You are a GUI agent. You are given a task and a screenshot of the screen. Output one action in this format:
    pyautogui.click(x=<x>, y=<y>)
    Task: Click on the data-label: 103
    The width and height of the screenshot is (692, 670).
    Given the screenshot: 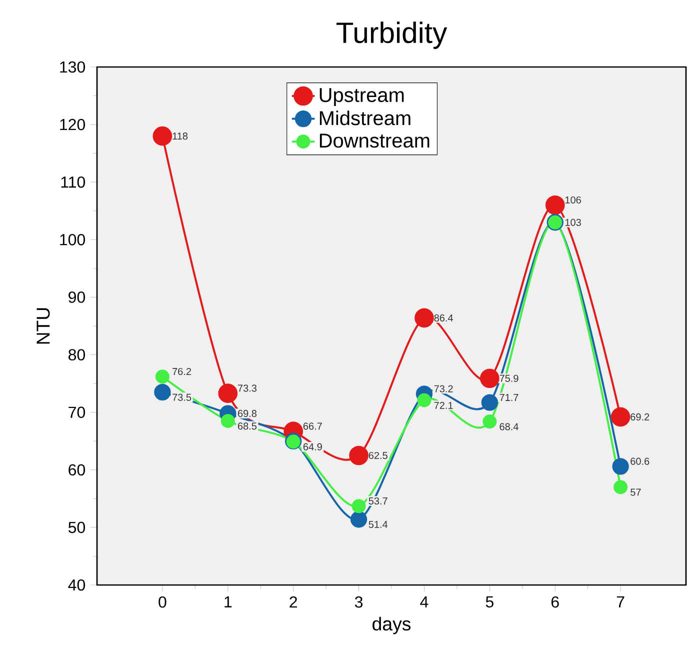 What is the action you would take?
    pyautogui.click(x=573, y=222)
    